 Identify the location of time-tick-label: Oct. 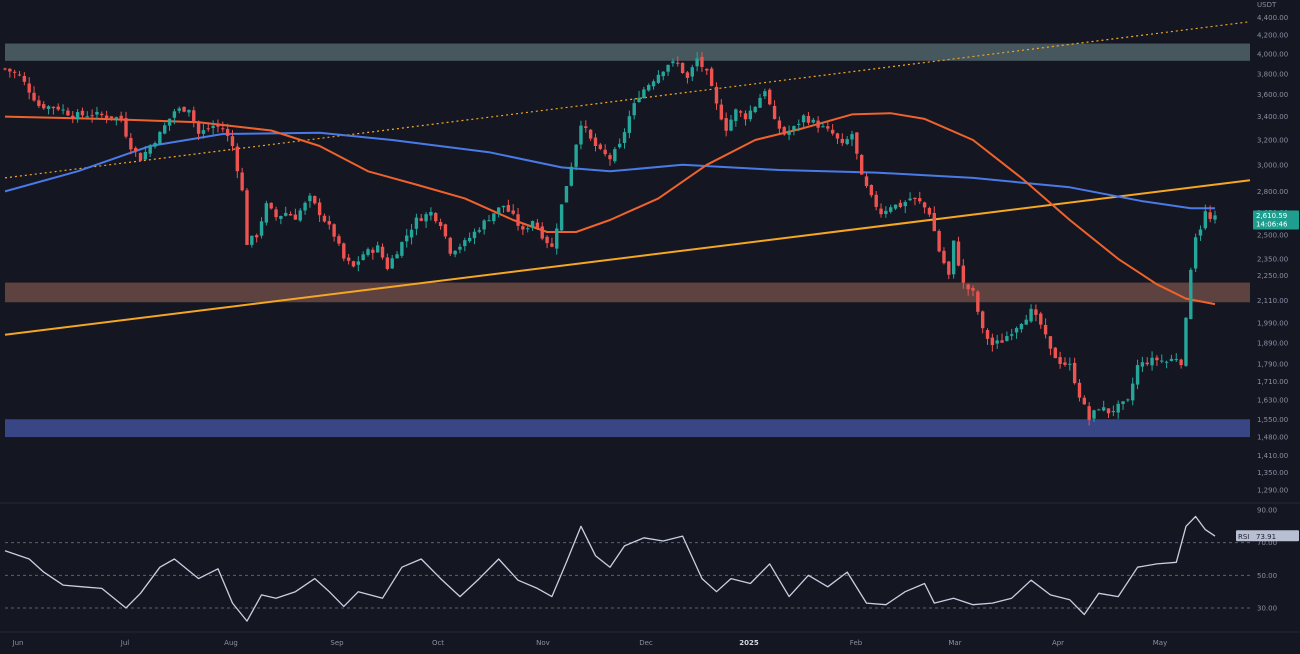
(438, 643).